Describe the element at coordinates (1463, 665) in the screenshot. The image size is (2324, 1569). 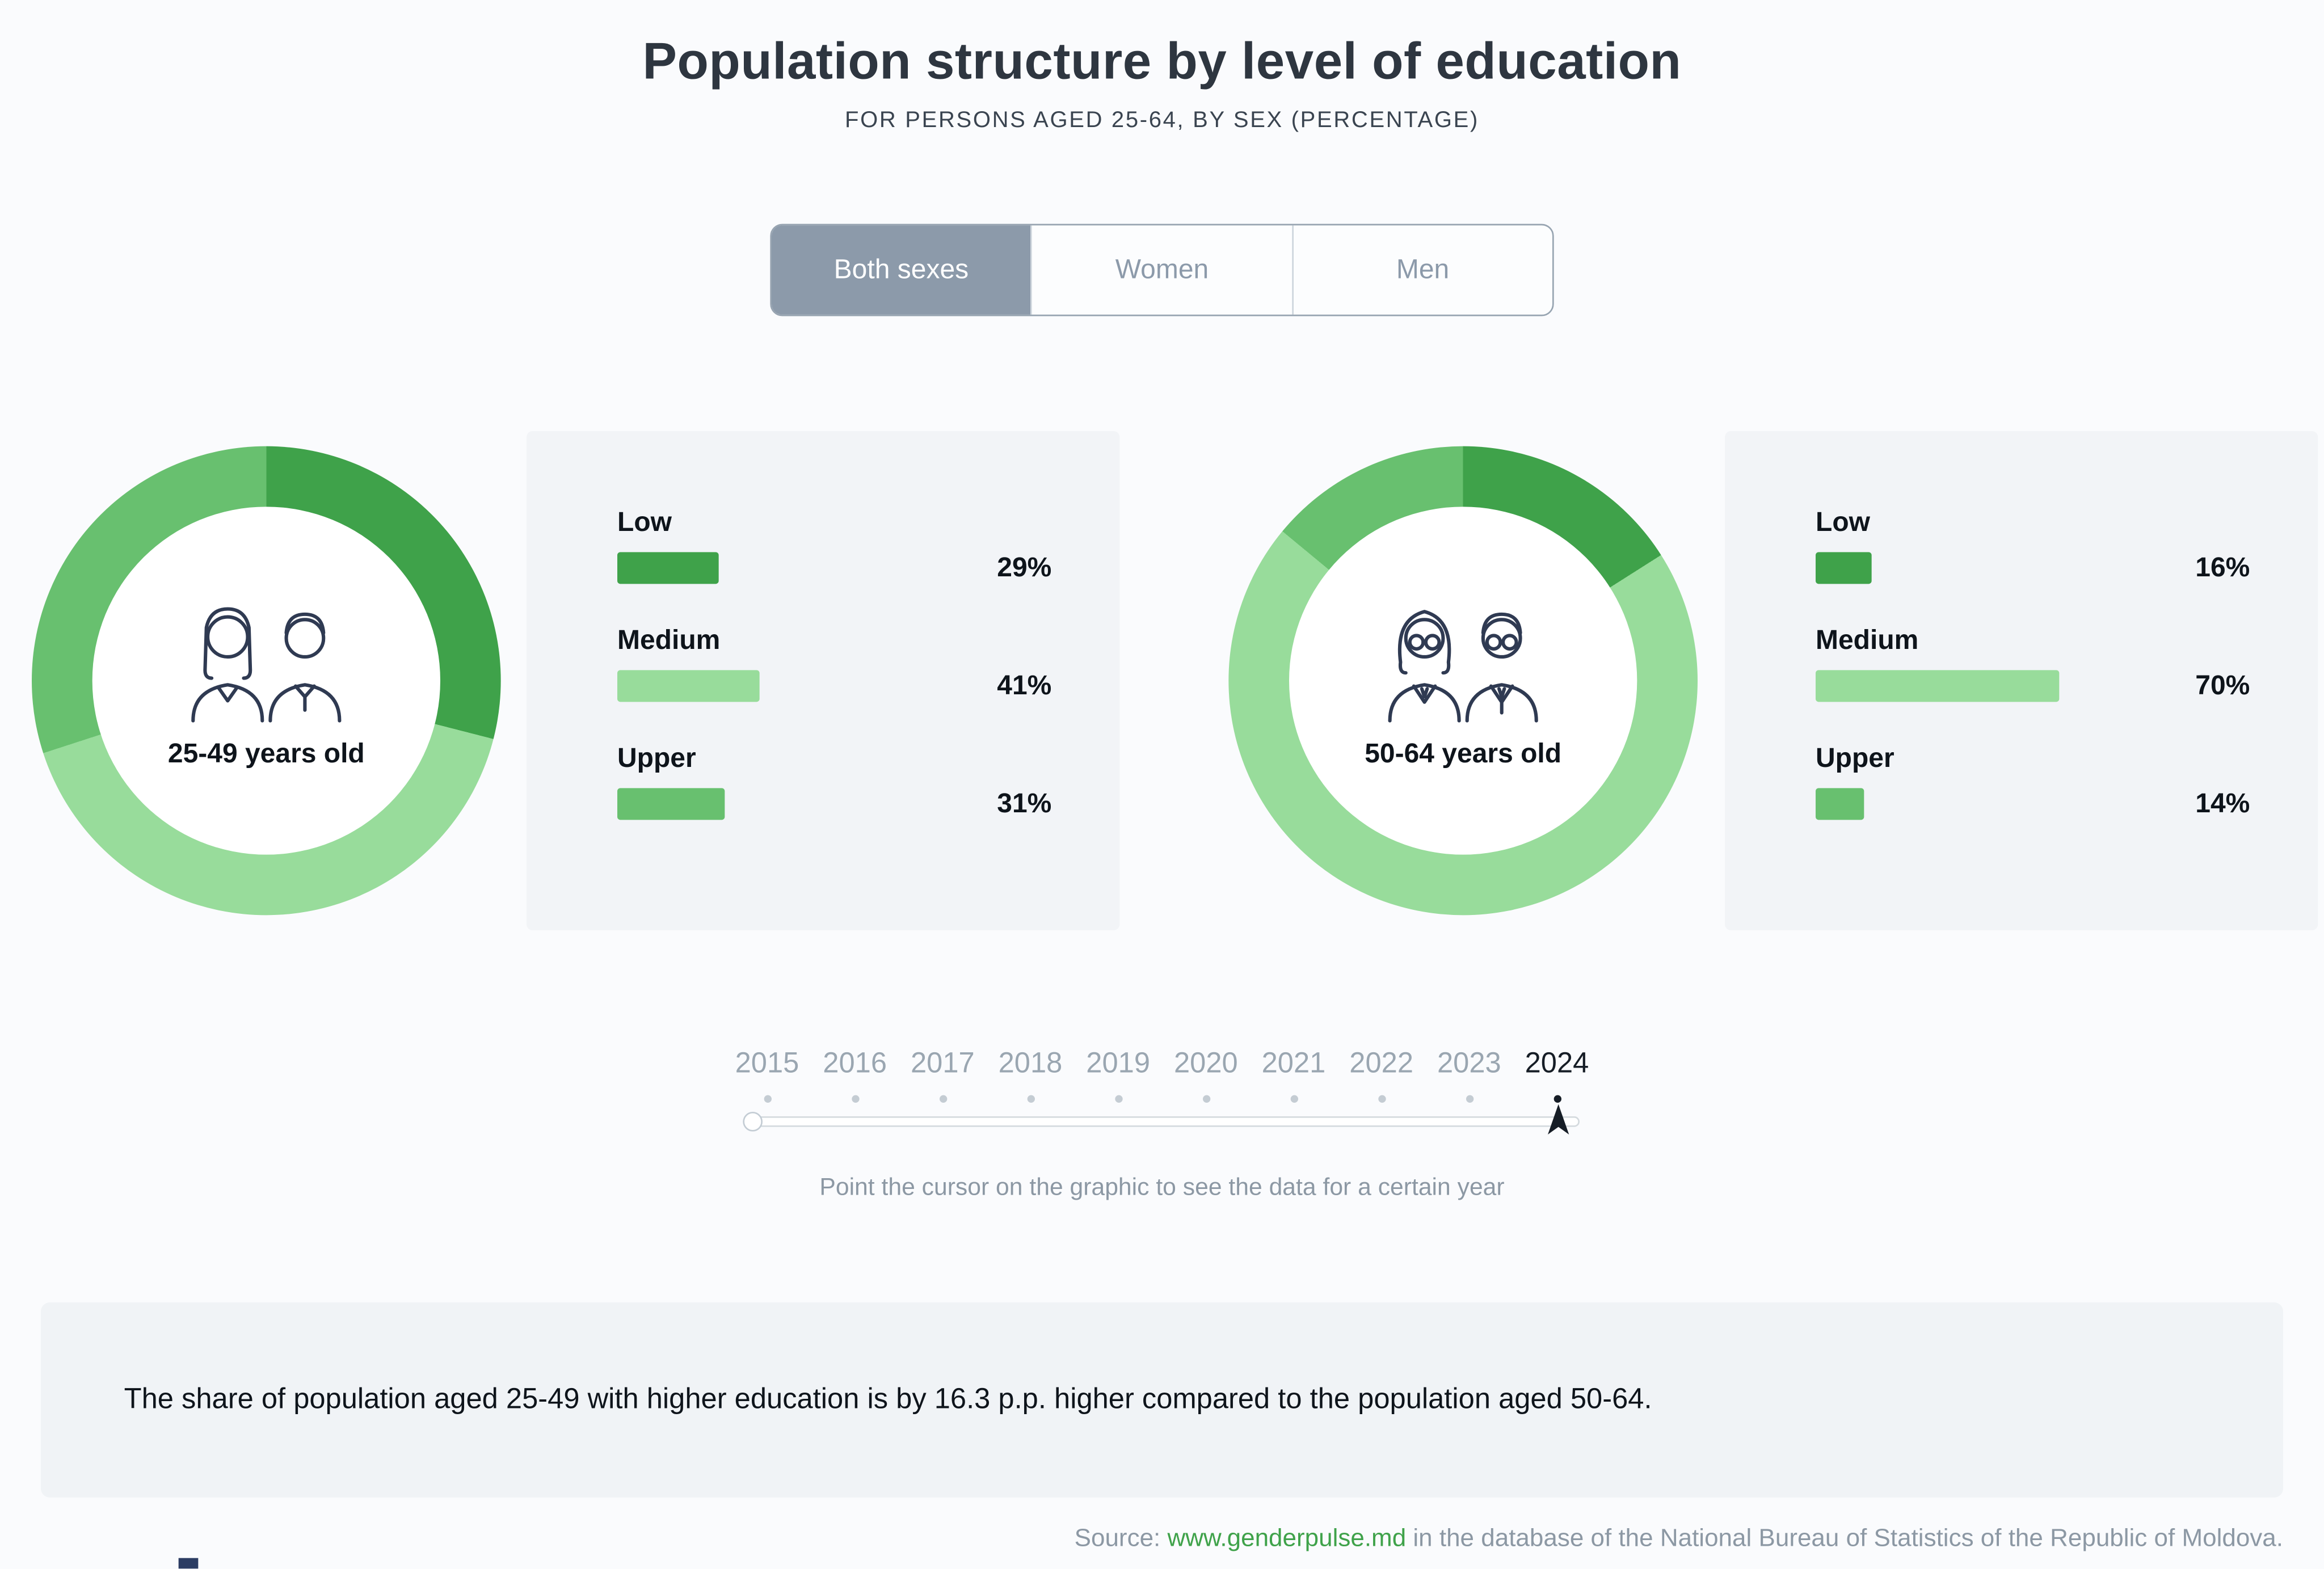
I see `older-couple-icon` at that location.